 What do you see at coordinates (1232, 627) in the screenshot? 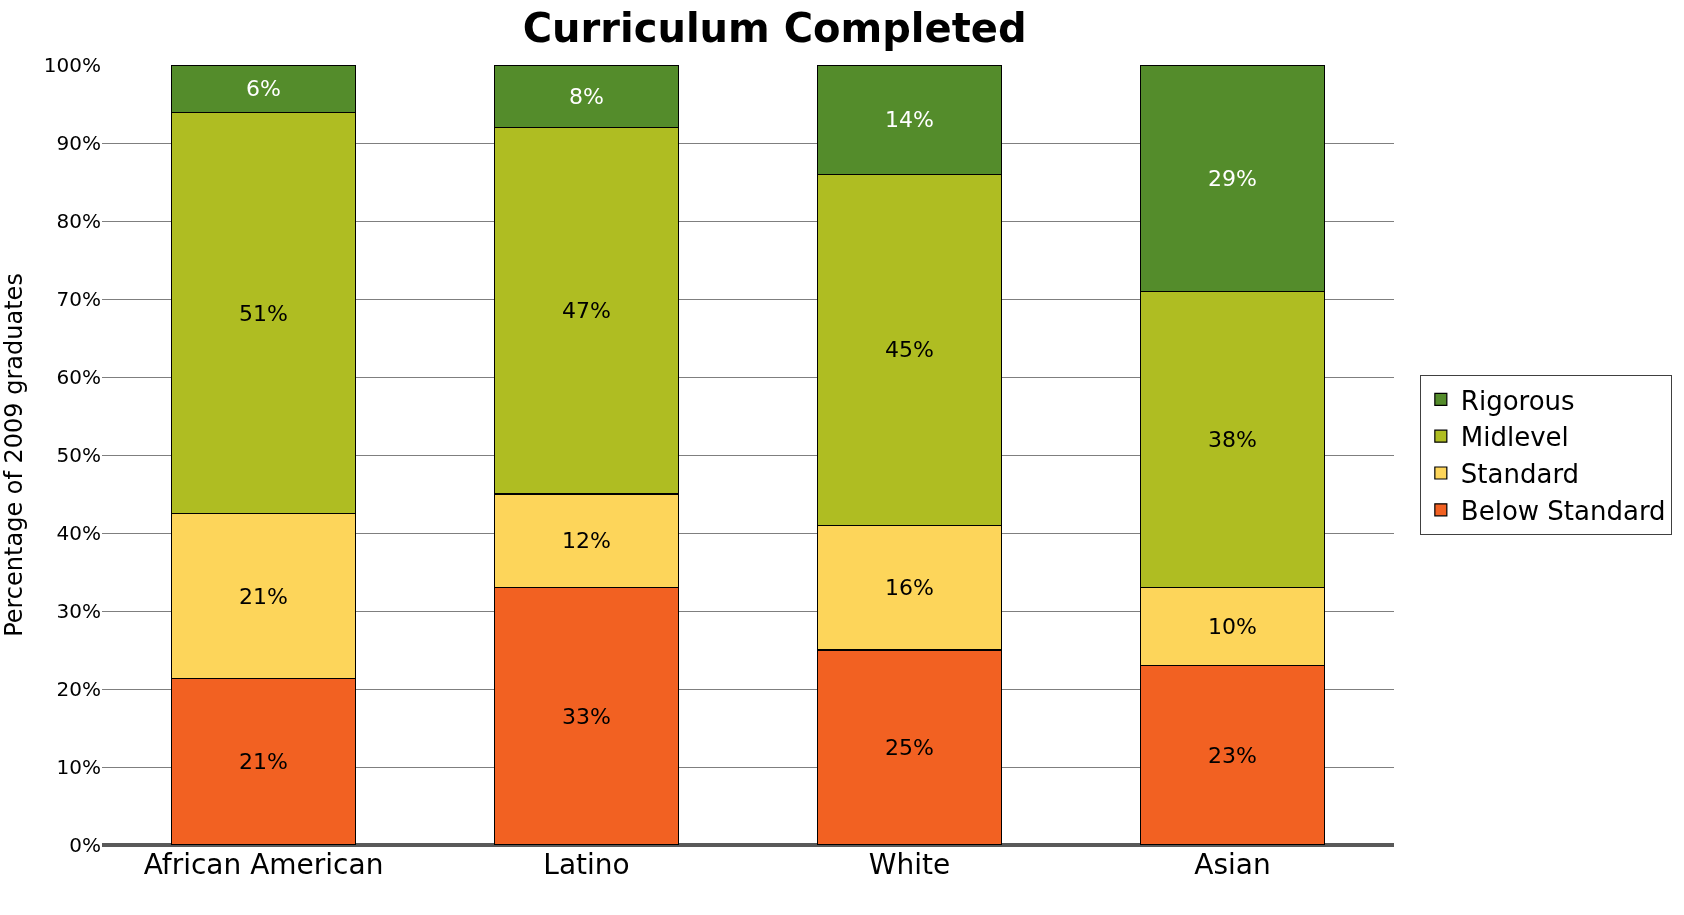
I see `data-label: 10%` at bounding box center [1232, 627].